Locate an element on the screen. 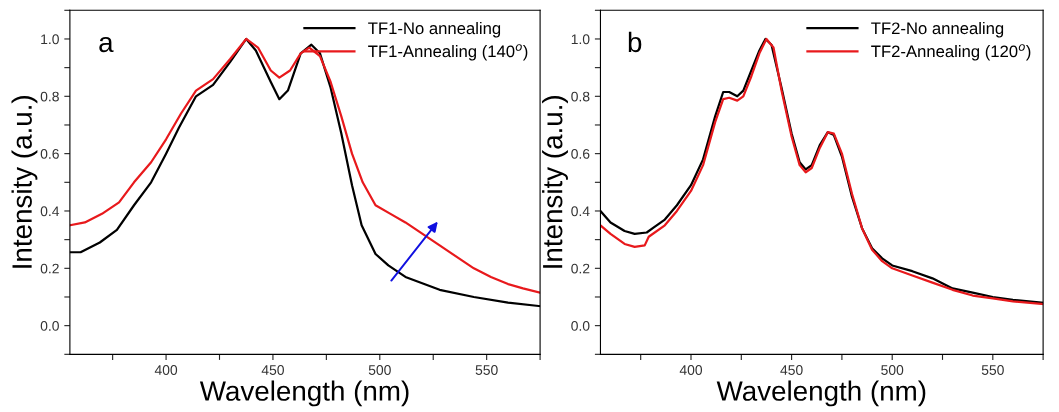 The width and height of the screenshot is (1059, 412). annotation: a is located at coordinates (106, 44).